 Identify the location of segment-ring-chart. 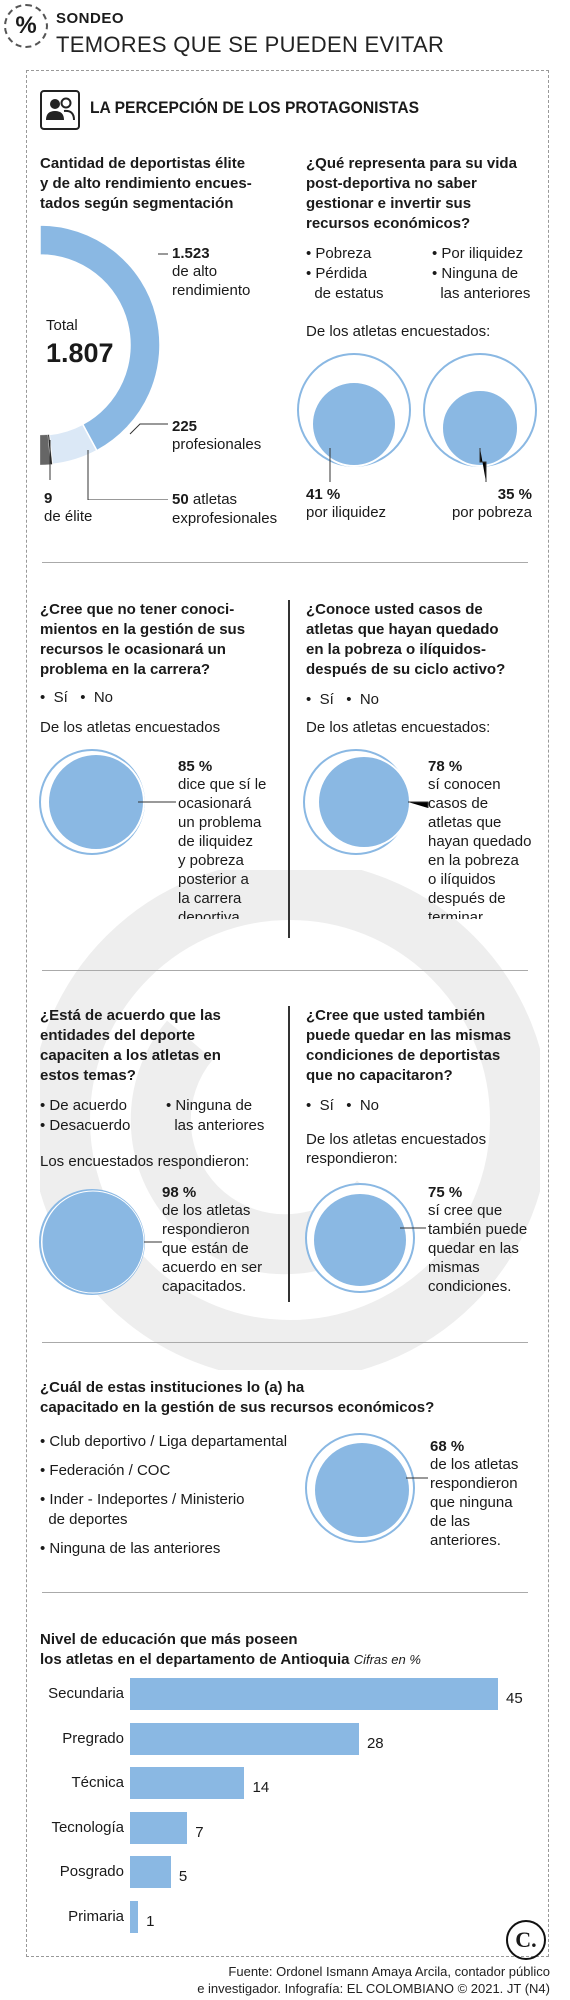
(100, 345).